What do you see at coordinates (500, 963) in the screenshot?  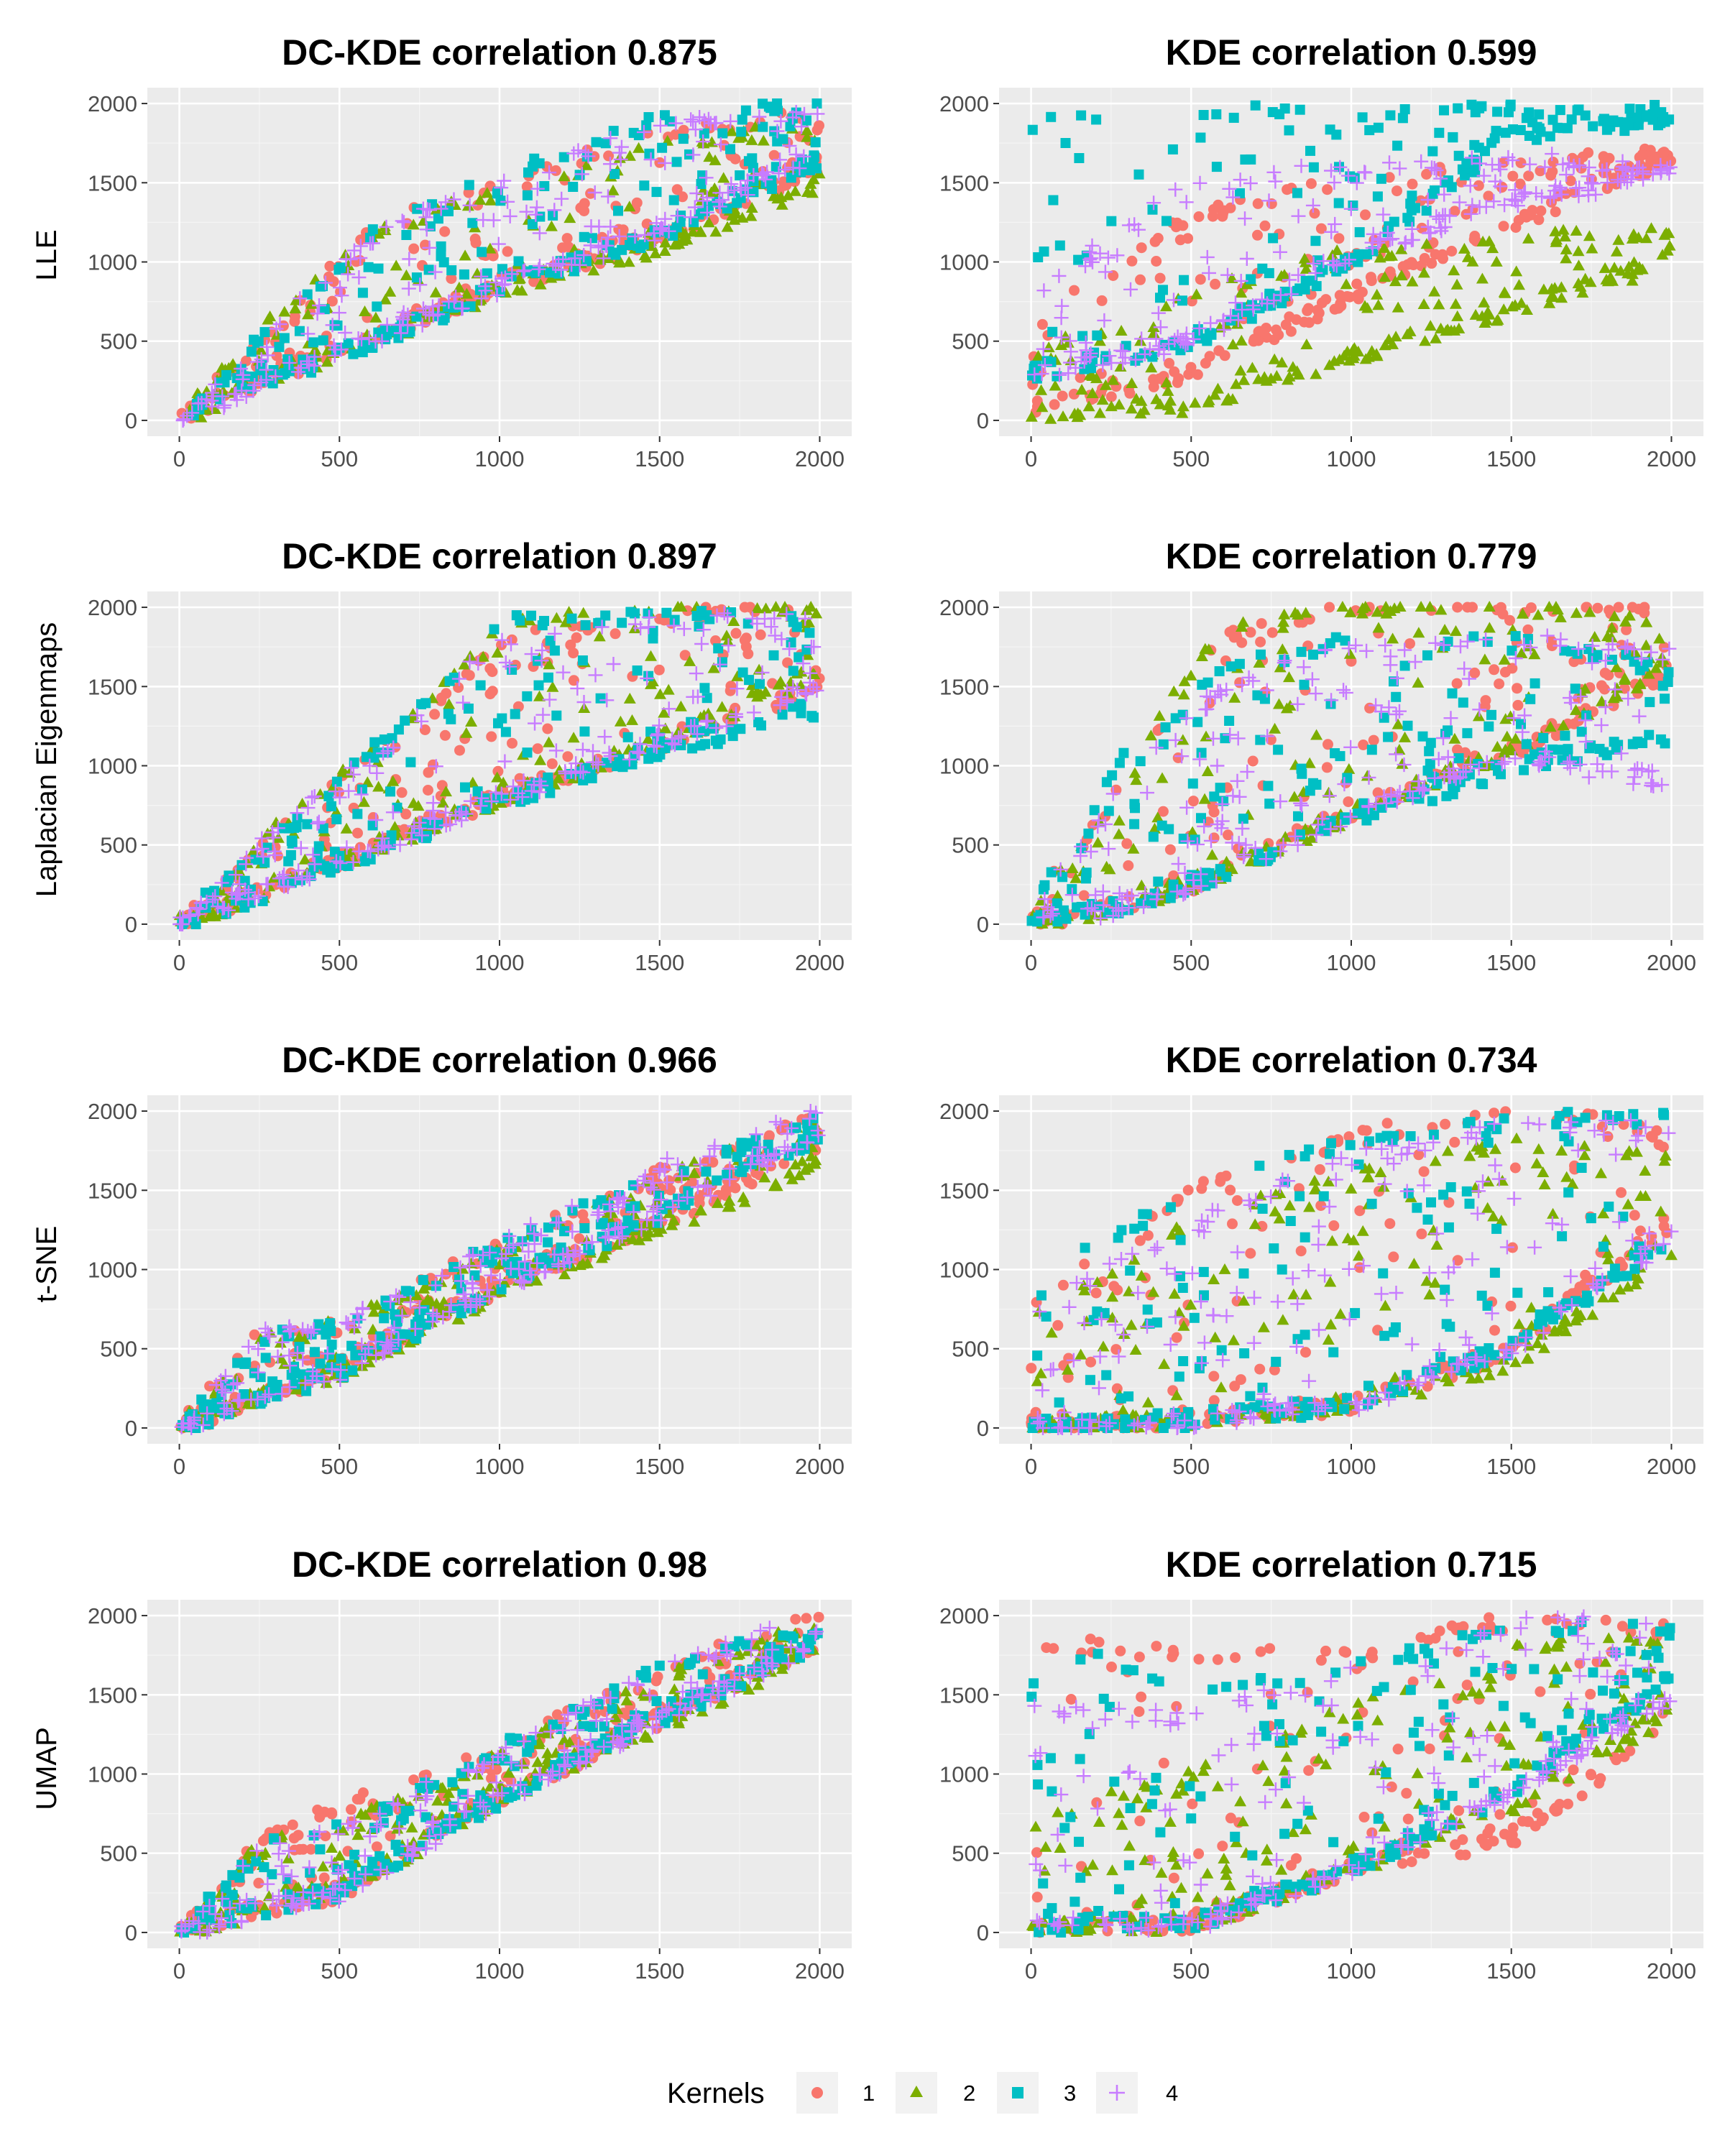 I see `x-tick-label: 1000` at bounding box center [500, 963].